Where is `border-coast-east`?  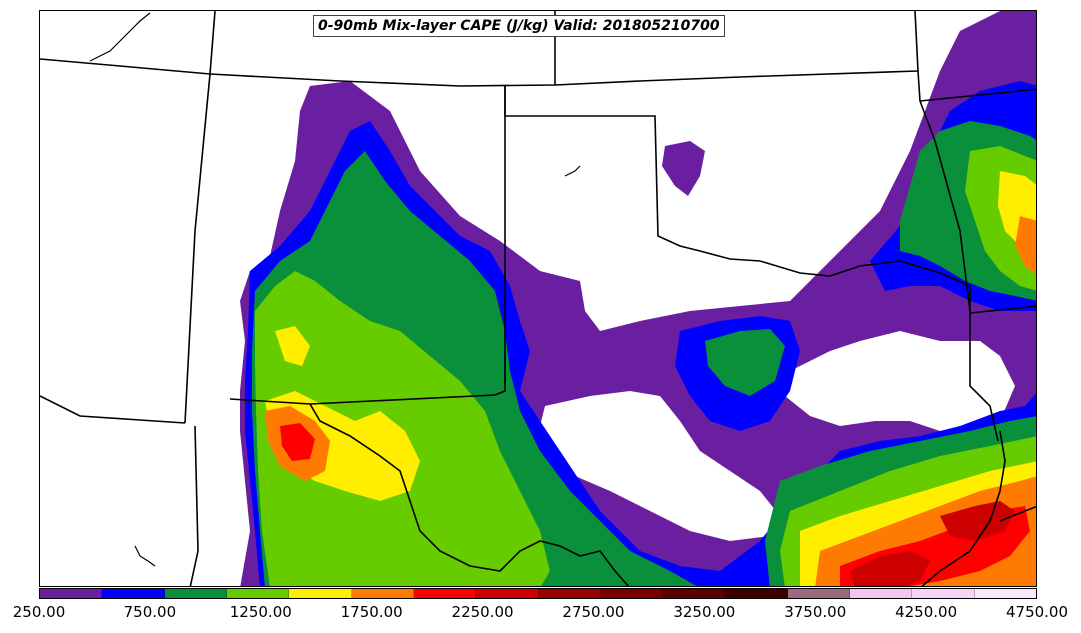 border-coast-east is located at coordinates (1017, 513).